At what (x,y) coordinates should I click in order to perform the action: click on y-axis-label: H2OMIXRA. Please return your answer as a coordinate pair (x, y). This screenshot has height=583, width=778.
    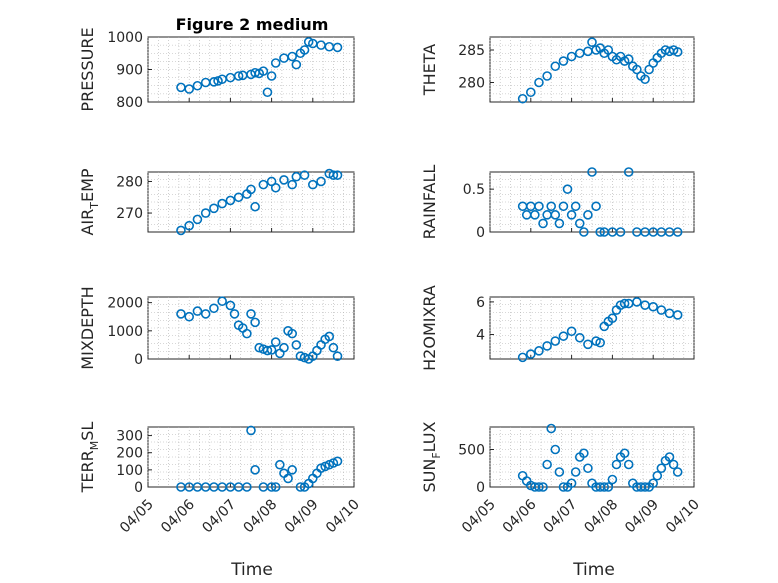
    Looking at the image, I should click on (429, 328).